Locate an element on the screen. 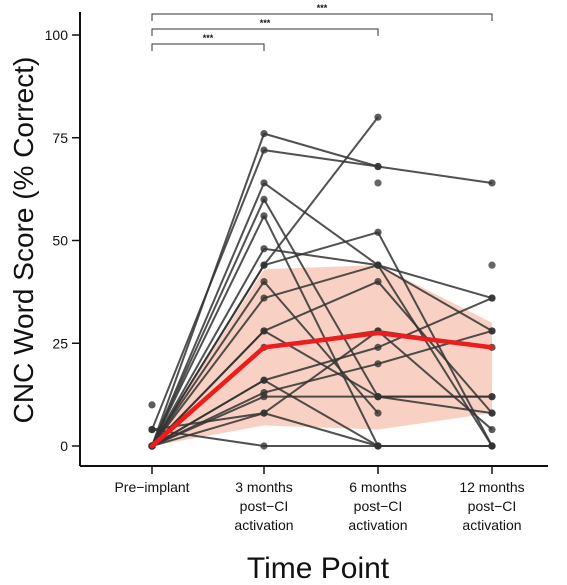  x-tick-label: 6 months is located at coordinates (378, 487).